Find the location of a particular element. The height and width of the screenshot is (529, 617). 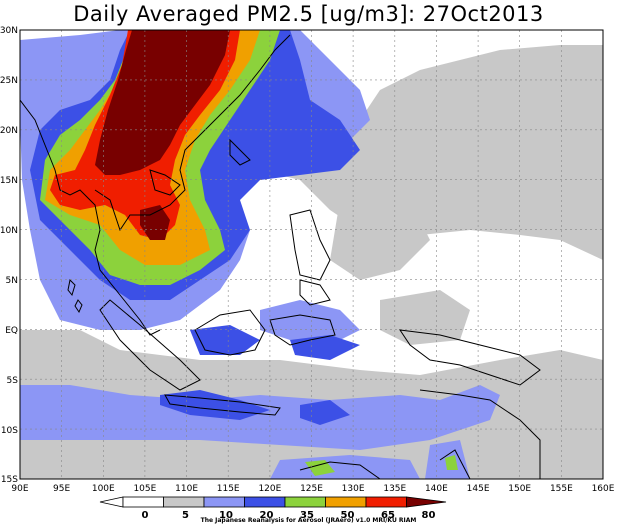

lon-tick-label: 140E is located at coordinates (436, 489).